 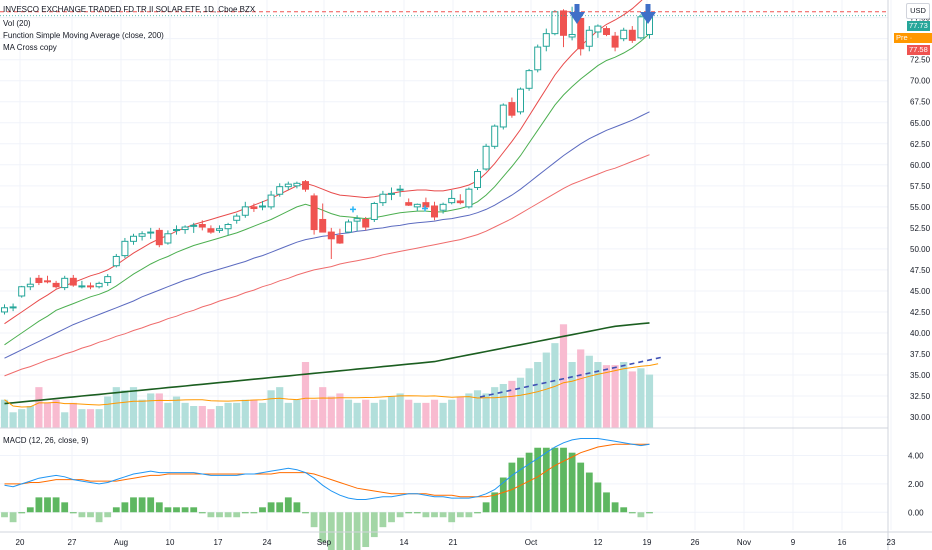 What do you see at coordinates (331, 385) in the screenshot?
I see `volume-ma-line` at bounding box center [331, 385].